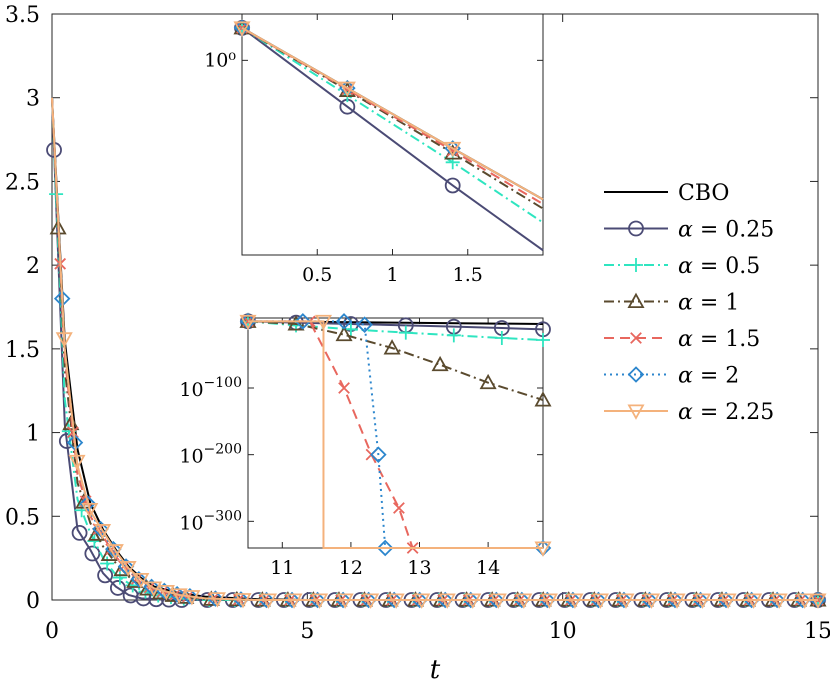 The width and height of the screenshot is (830, 685). What do you see at coordinates (223, 516) in the screenshot?
I see `tick-exponent: −300` at bounding box center [223, 516].